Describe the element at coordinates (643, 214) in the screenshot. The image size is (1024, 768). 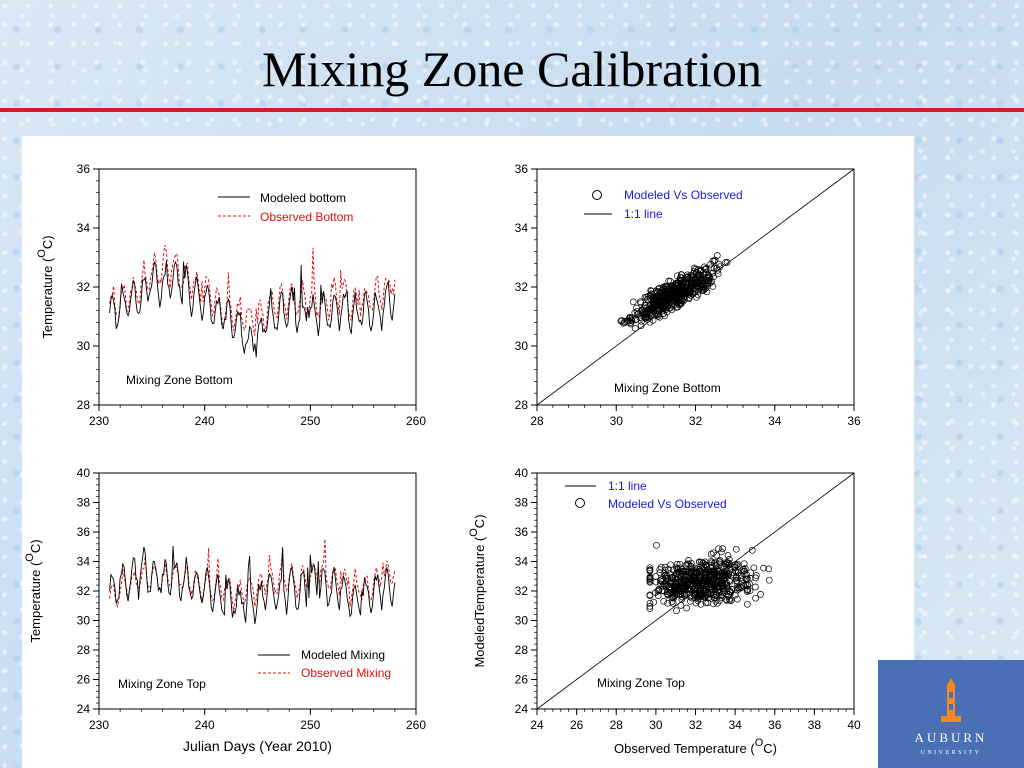
I see `legend-label-11-bottom: 1:1 line` at that location.